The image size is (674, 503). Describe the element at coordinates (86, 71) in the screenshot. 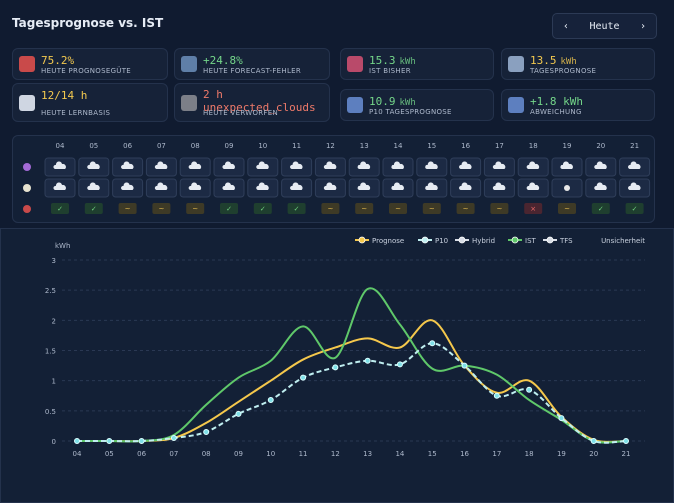

I see `card-label: HEUTE PROGNOSEGÜTE` at that location.